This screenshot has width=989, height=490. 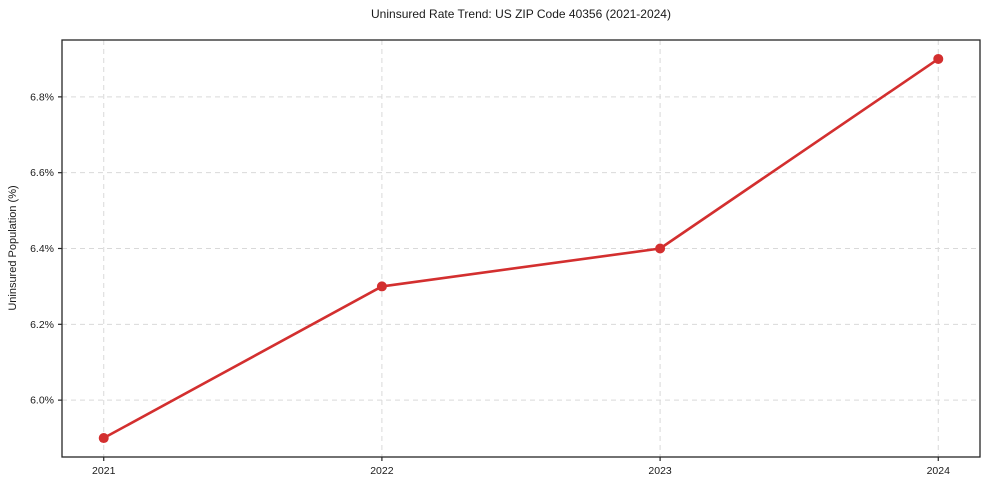 I want to click on y-tick-label: 6.0%, so click(x=42, y=401).